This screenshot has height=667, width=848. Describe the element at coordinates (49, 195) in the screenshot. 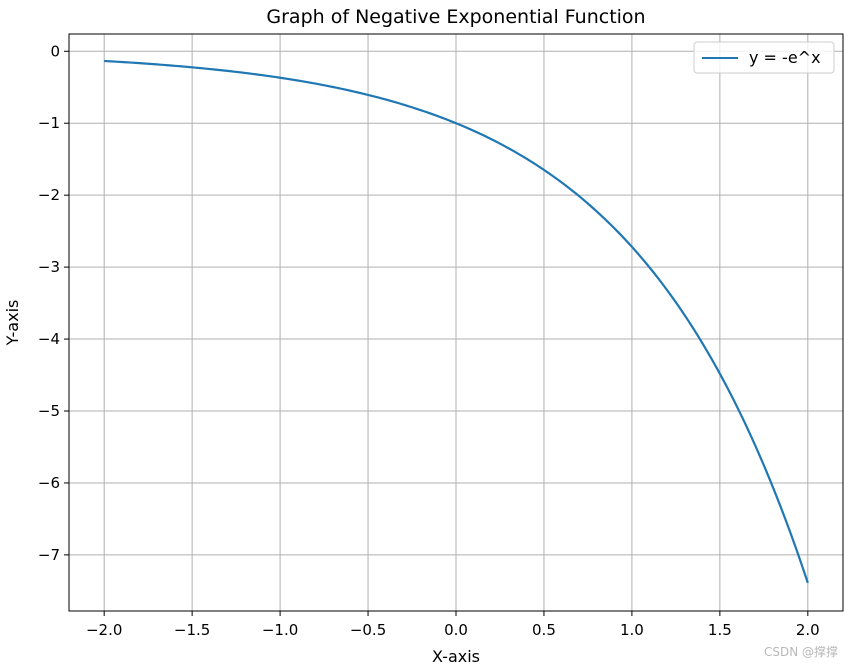

I see `y-tick-label: −2` at that location.